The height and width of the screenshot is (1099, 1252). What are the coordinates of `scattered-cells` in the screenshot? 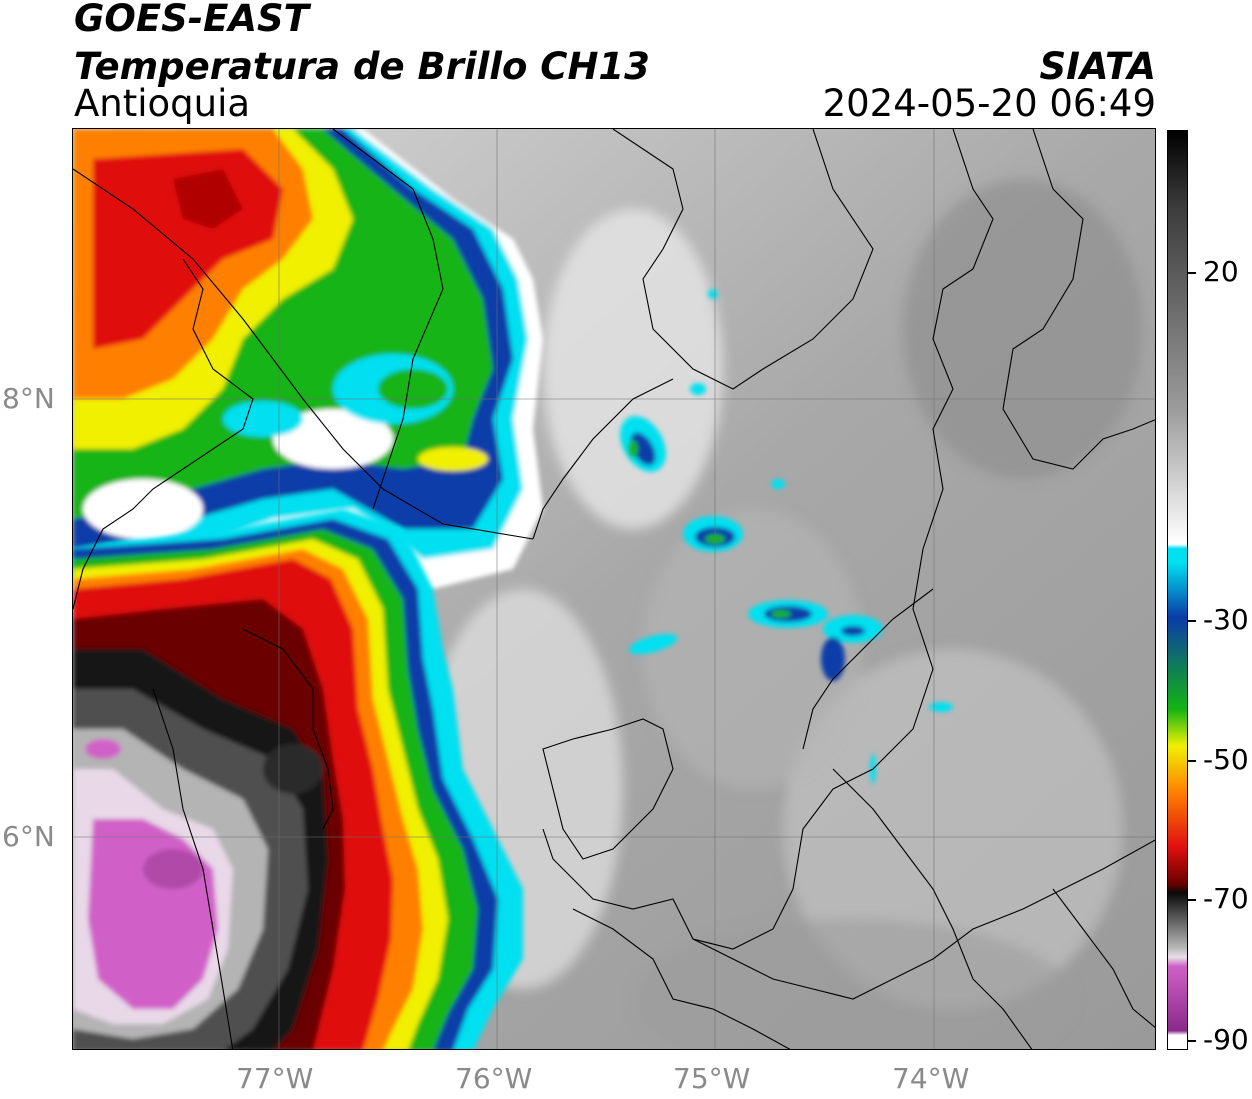 It's located at (786, 536).